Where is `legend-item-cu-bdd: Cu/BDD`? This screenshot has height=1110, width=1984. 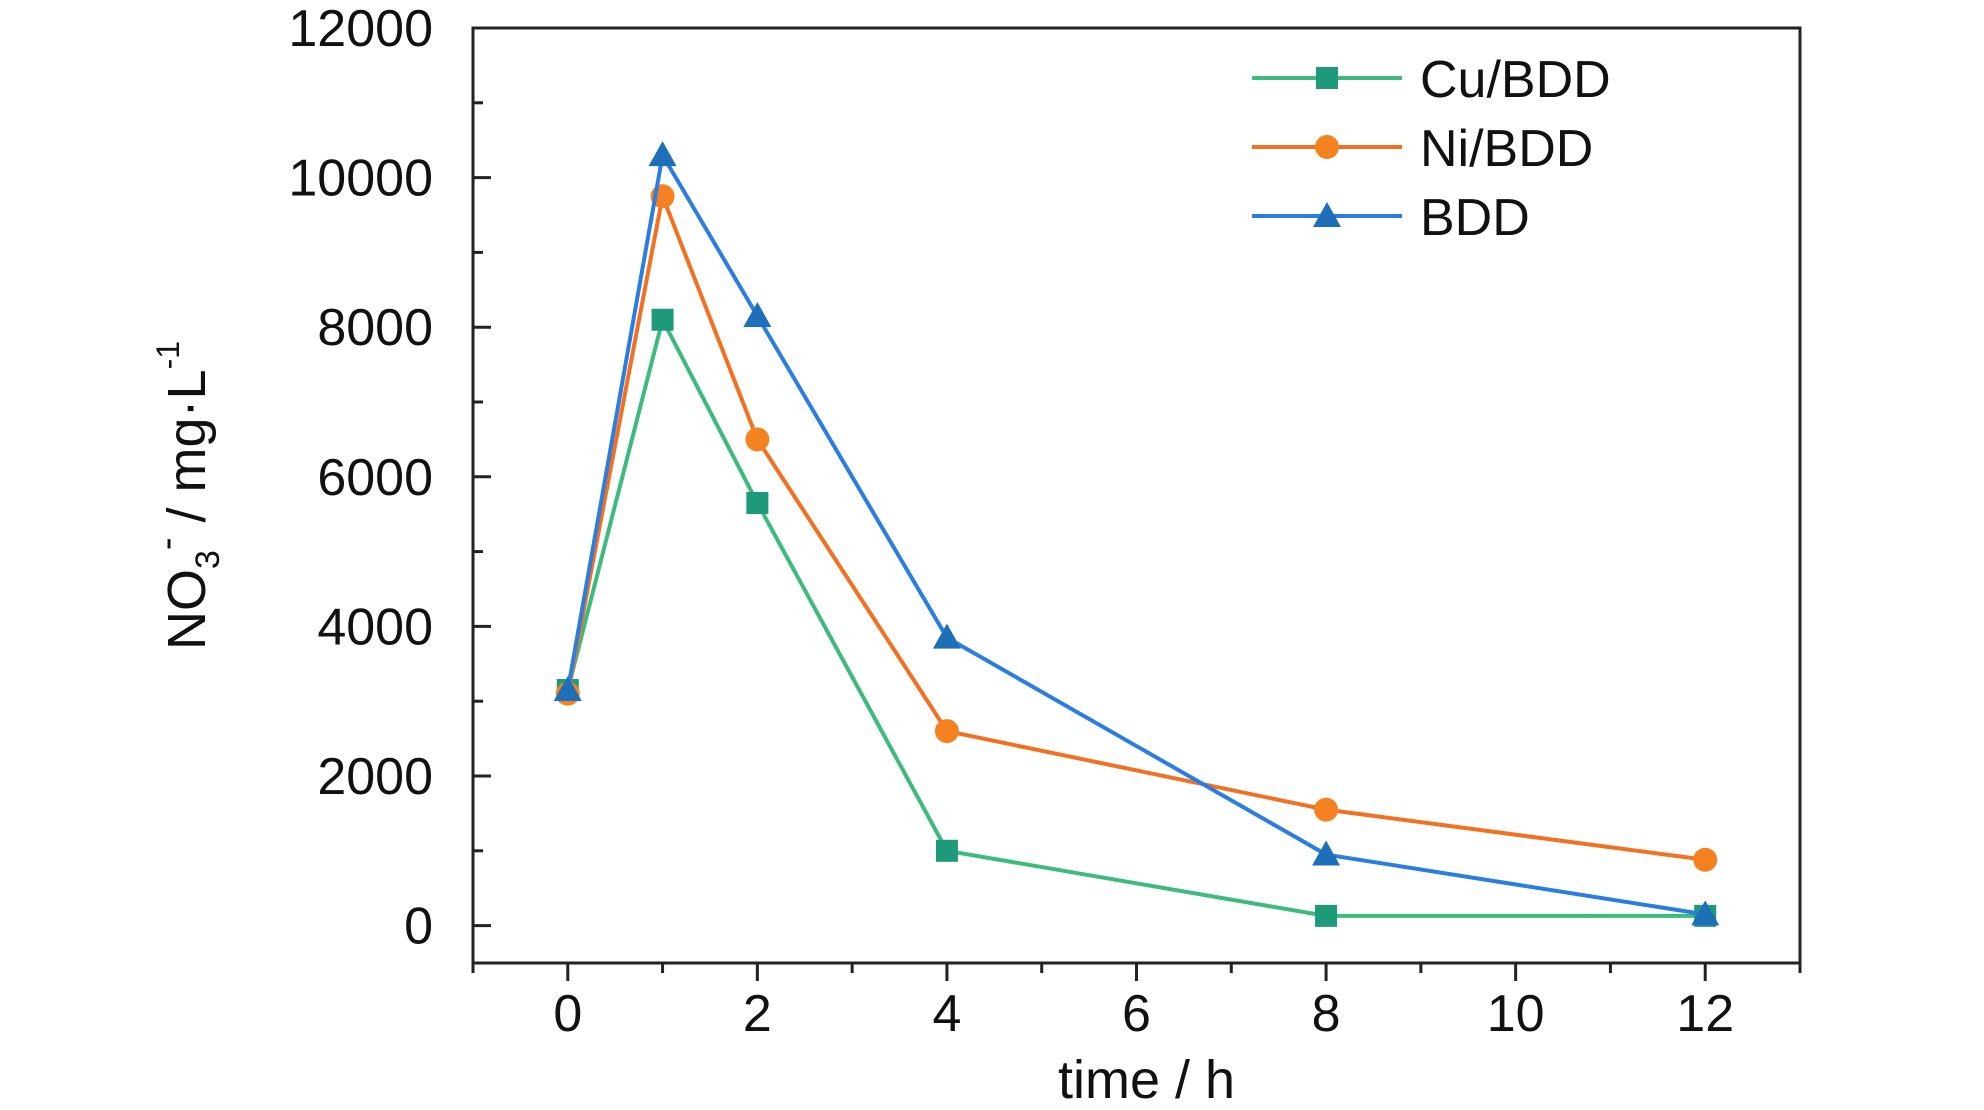 legend-item-cu-bdd: Cu/BDD is located at coordinates (1431, 80).